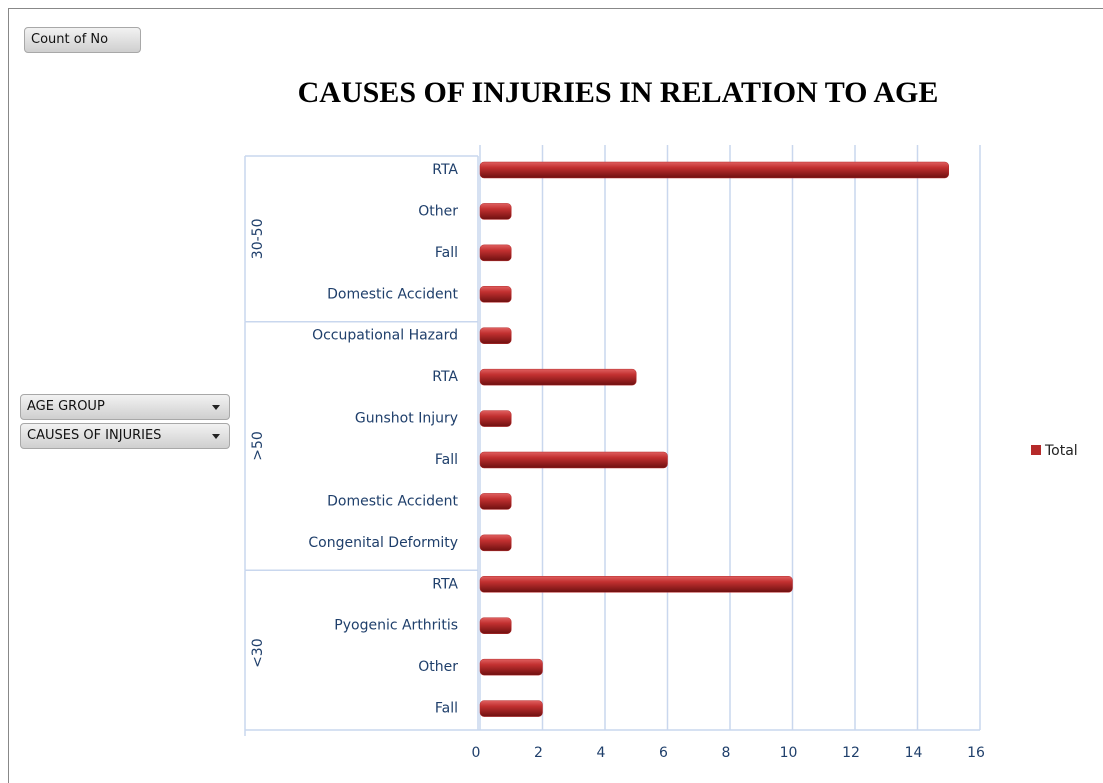 The image size is (1103, 783). What do you see at coordinates (1036, 450) in the screenshot?
I see `legend-swatch` at bounding box center [1036, 450].